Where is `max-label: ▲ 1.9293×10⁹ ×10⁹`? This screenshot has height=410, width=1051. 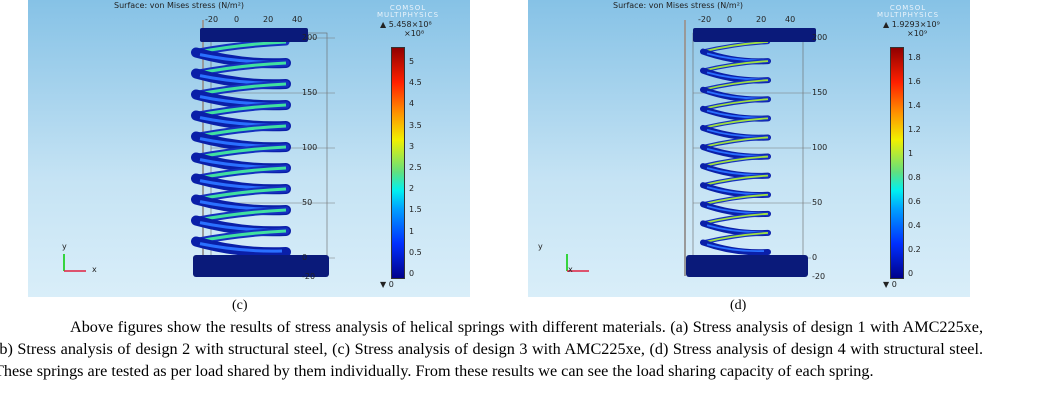 max-label: ▲ 1.9293×10⁹ ×10⁹ is located at coordinates (911, 29).